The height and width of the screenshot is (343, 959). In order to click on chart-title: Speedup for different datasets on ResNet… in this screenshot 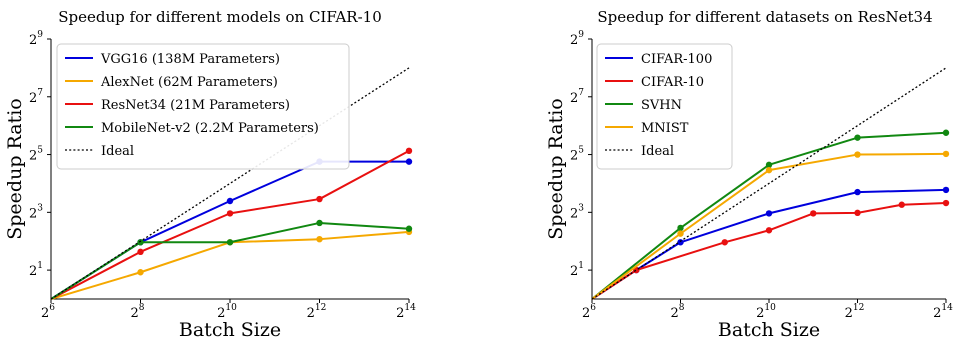, I will do `click(764, 17)`.